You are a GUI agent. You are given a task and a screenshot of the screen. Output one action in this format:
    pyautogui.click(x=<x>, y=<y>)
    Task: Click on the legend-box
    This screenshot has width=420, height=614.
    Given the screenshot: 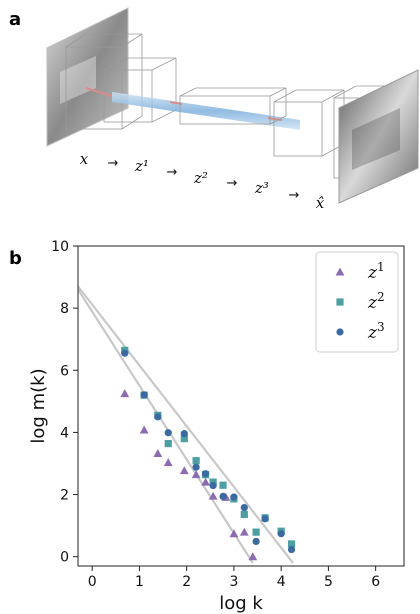 What is the action you would take?
    pyautogui.click(x=357, y=302)
    